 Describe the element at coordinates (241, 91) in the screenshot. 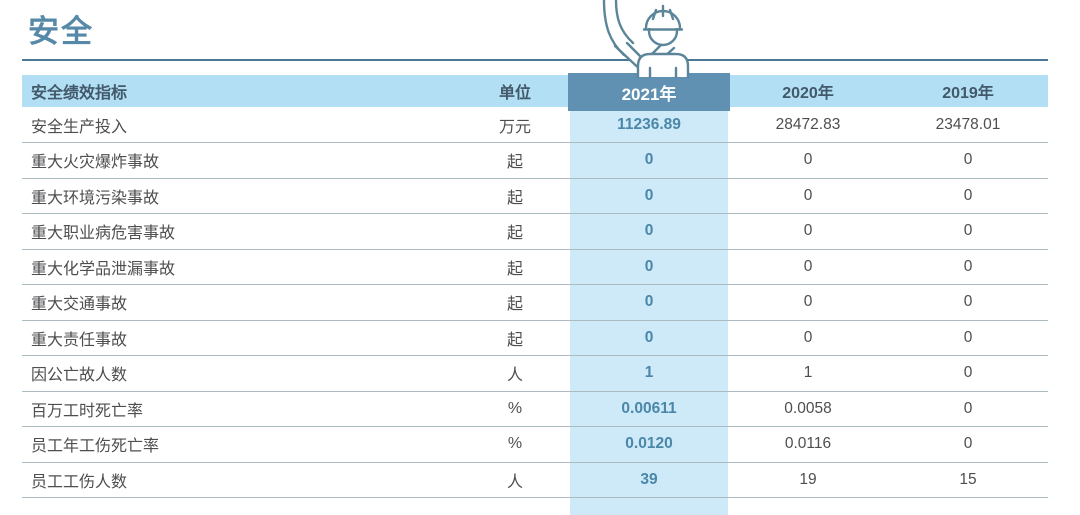

I see `column-header-indicator: 安全绩效指标` at that location.